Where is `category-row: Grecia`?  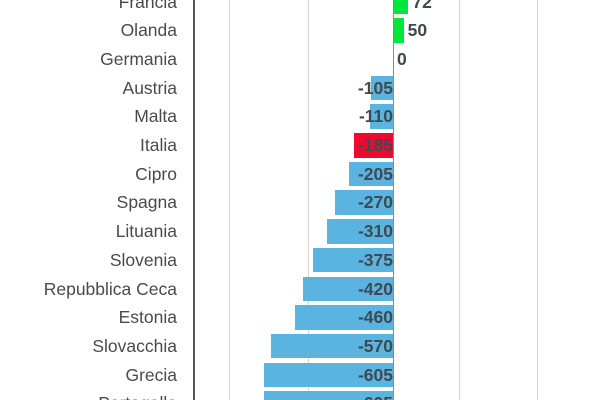 category-row: Grecia is located at coordinates (96, 375).